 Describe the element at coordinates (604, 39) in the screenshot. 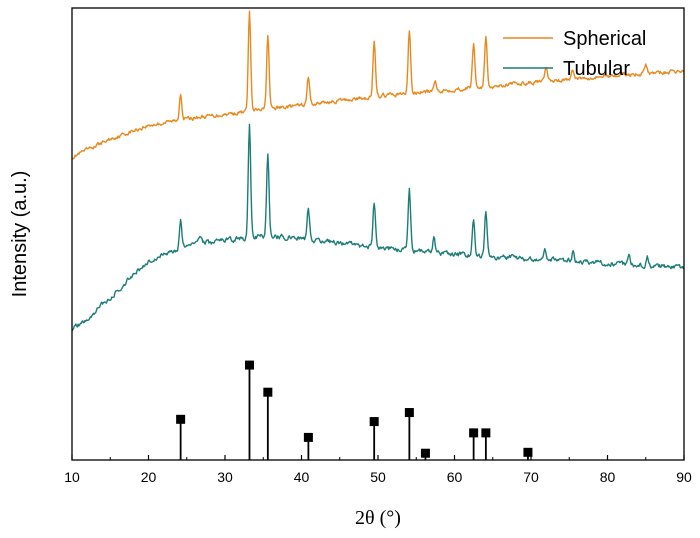

I see `legend-label-spherical: Spherical` at that location.